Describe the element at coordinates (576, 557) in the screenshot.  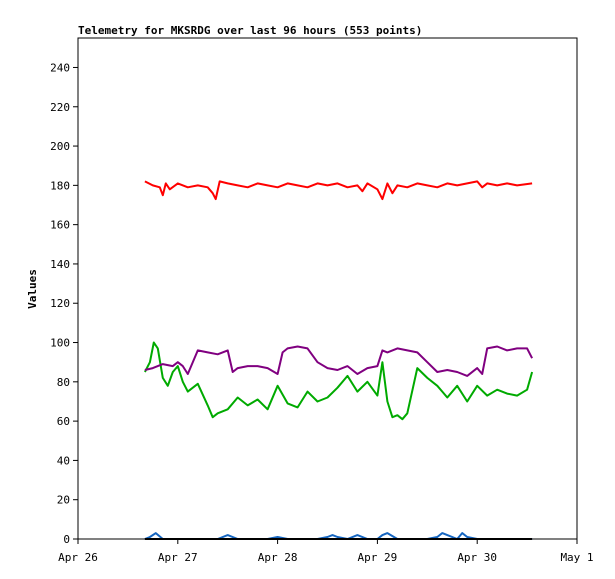
I see `x-tick-label: May 1` at that location.